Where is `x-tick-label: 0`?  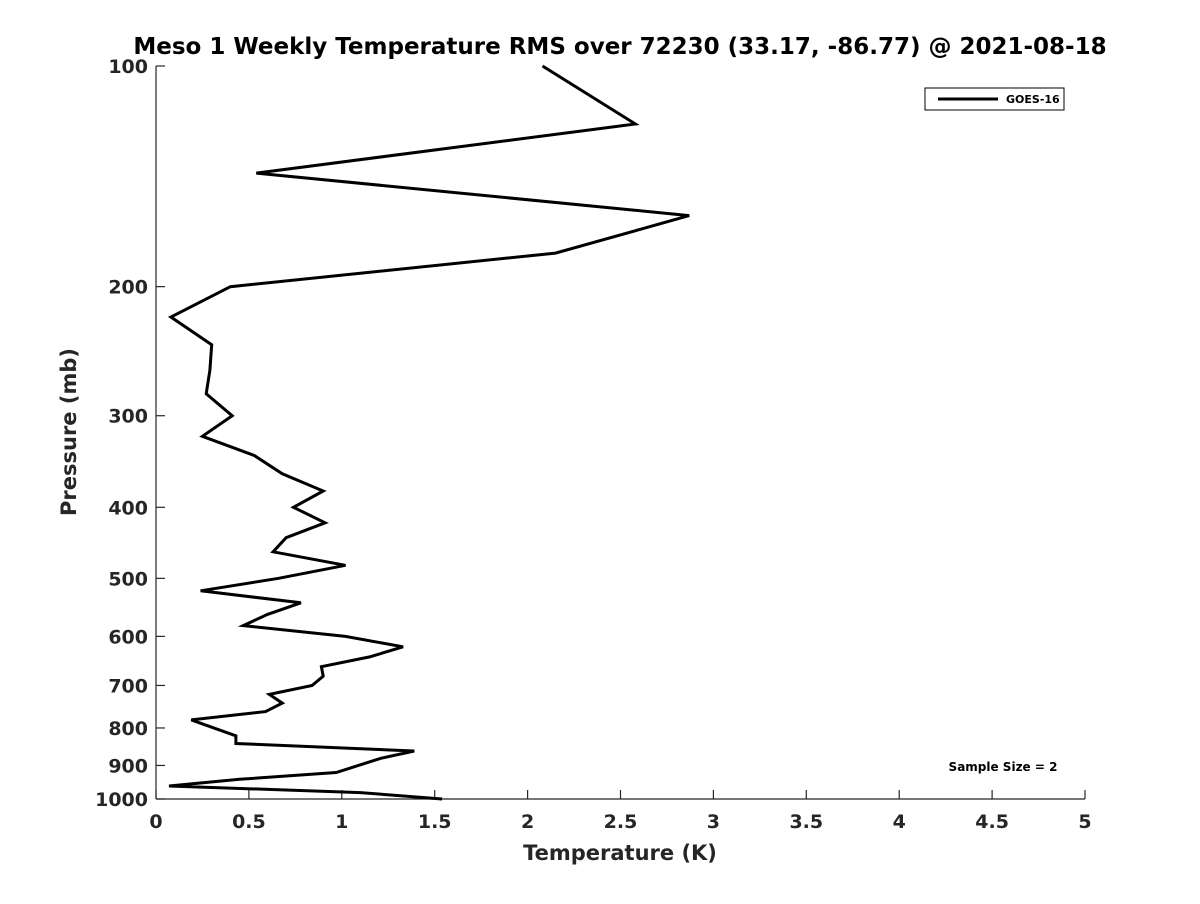 x-tick-label: 0 is located at coordinates (155, 822).